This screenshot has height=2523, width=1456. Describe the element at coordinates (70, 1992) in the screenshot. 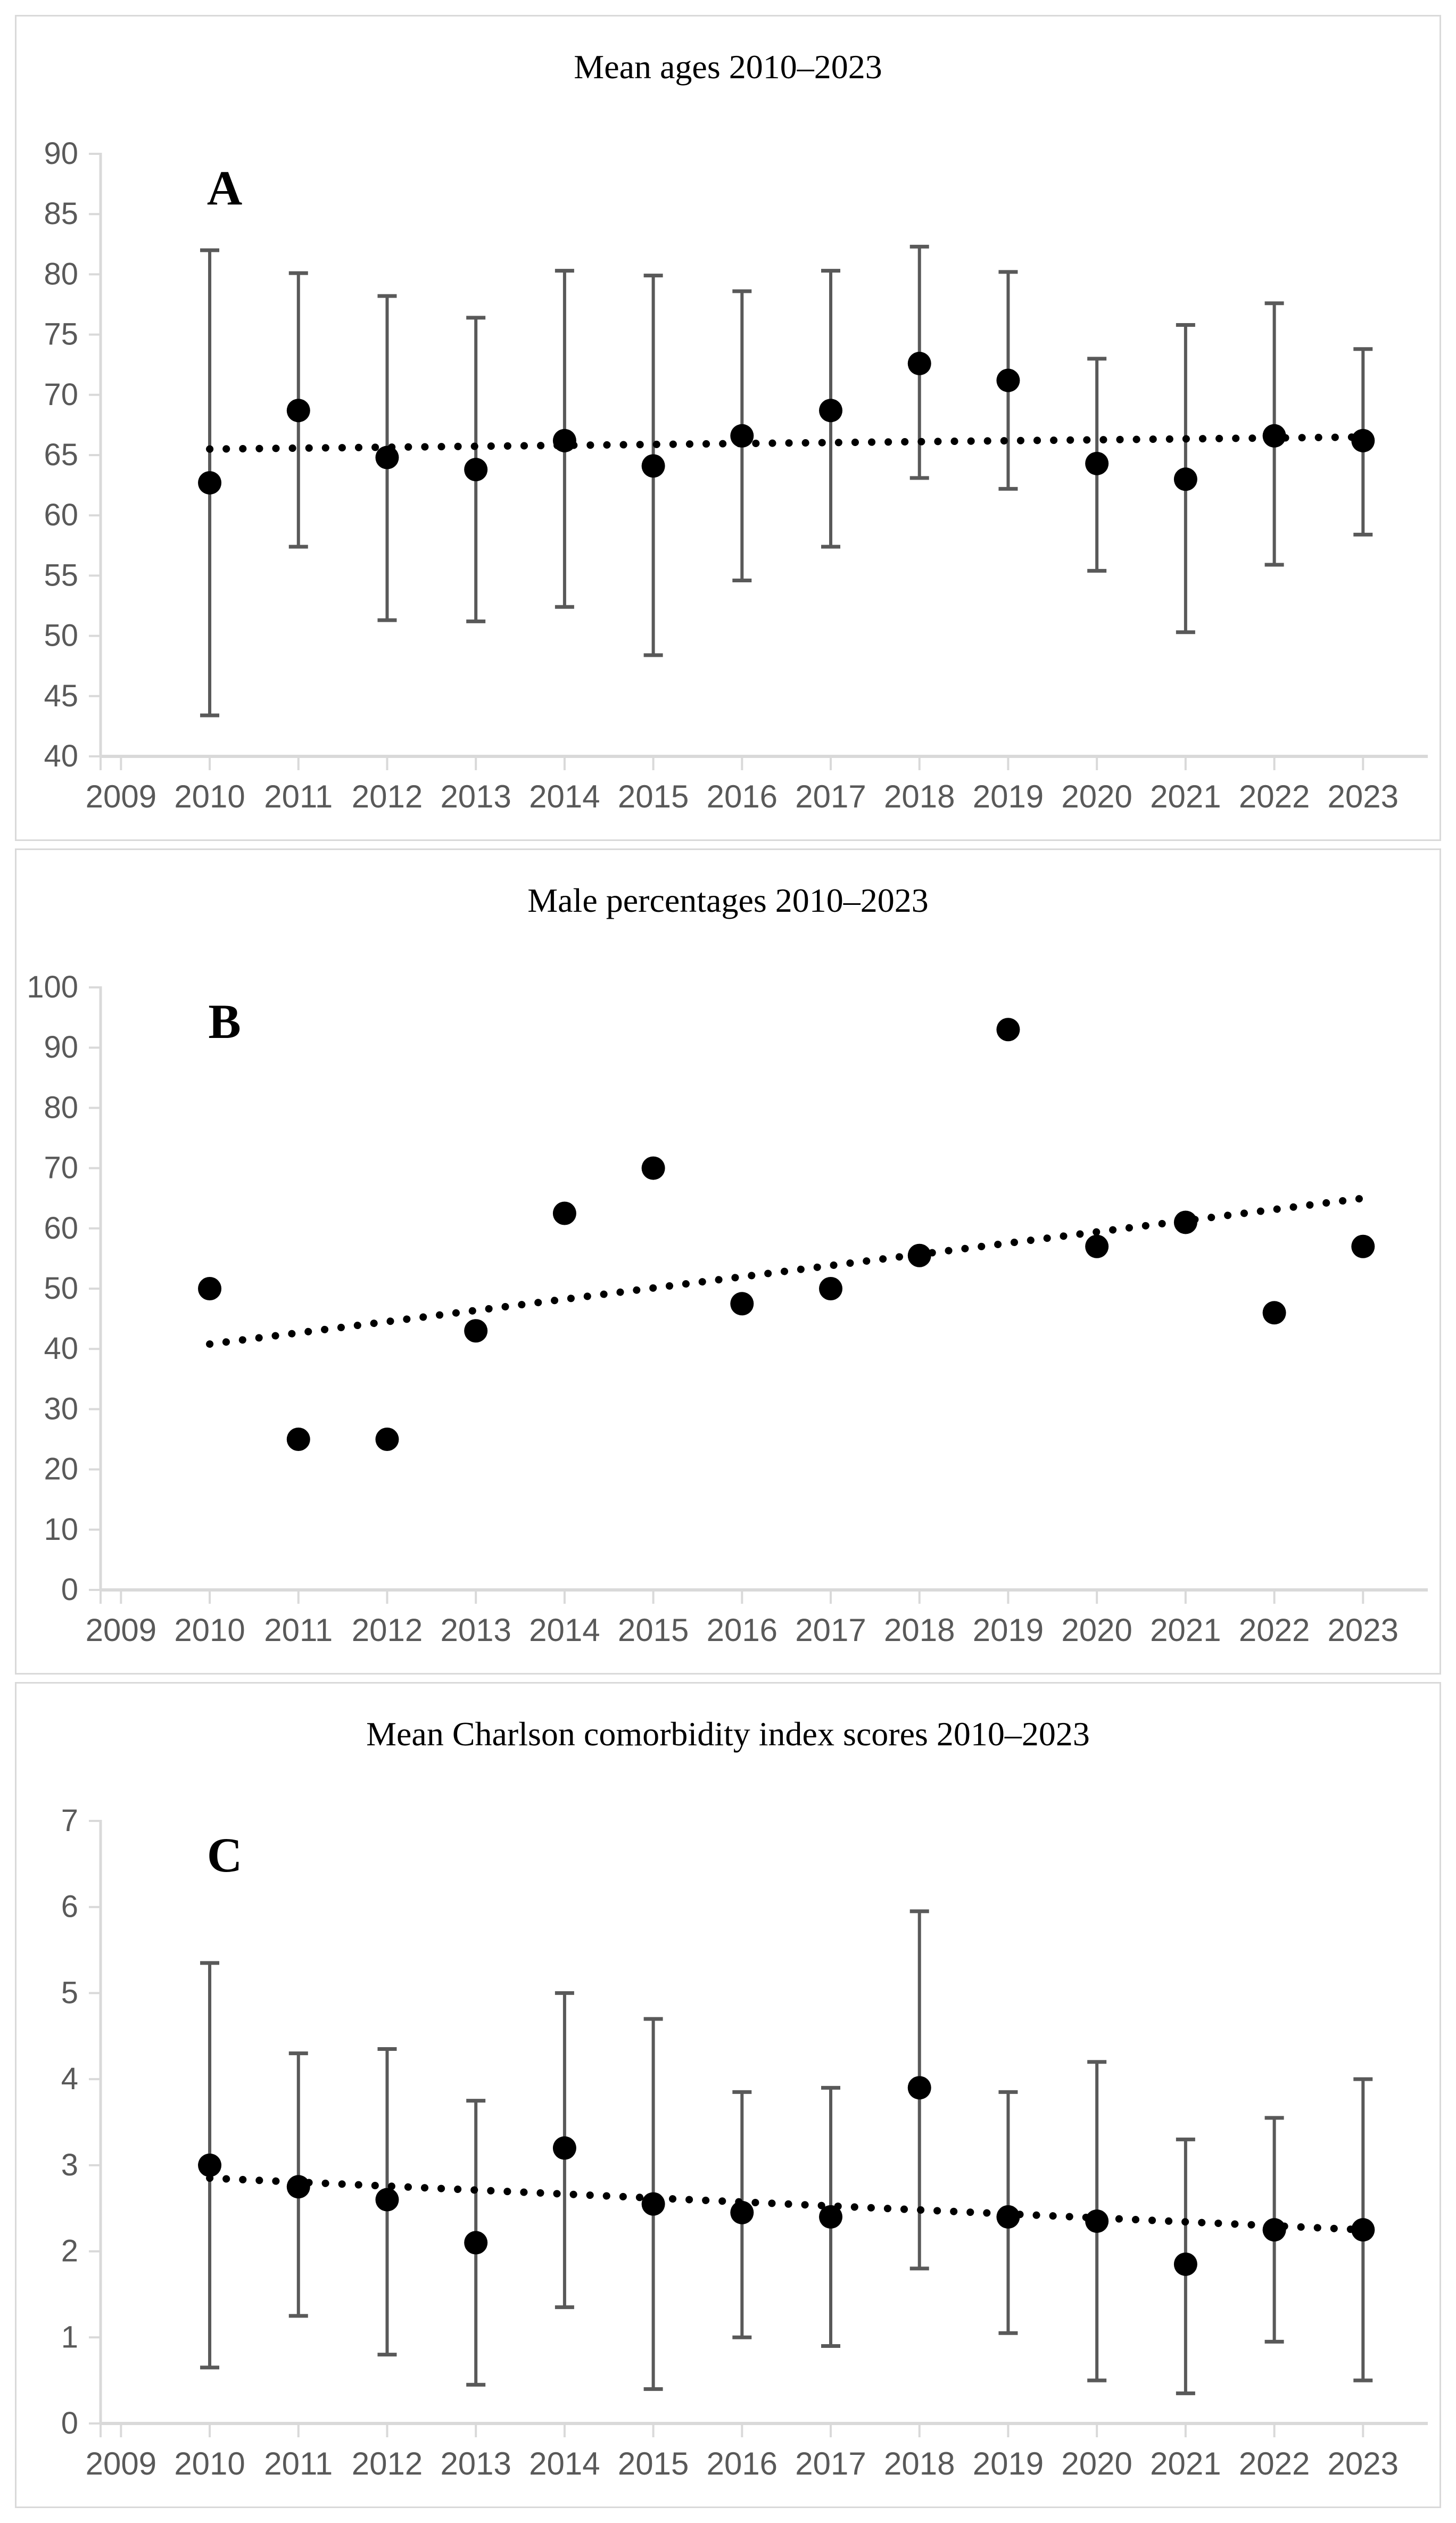

I see `svg-text: 5` at that location.